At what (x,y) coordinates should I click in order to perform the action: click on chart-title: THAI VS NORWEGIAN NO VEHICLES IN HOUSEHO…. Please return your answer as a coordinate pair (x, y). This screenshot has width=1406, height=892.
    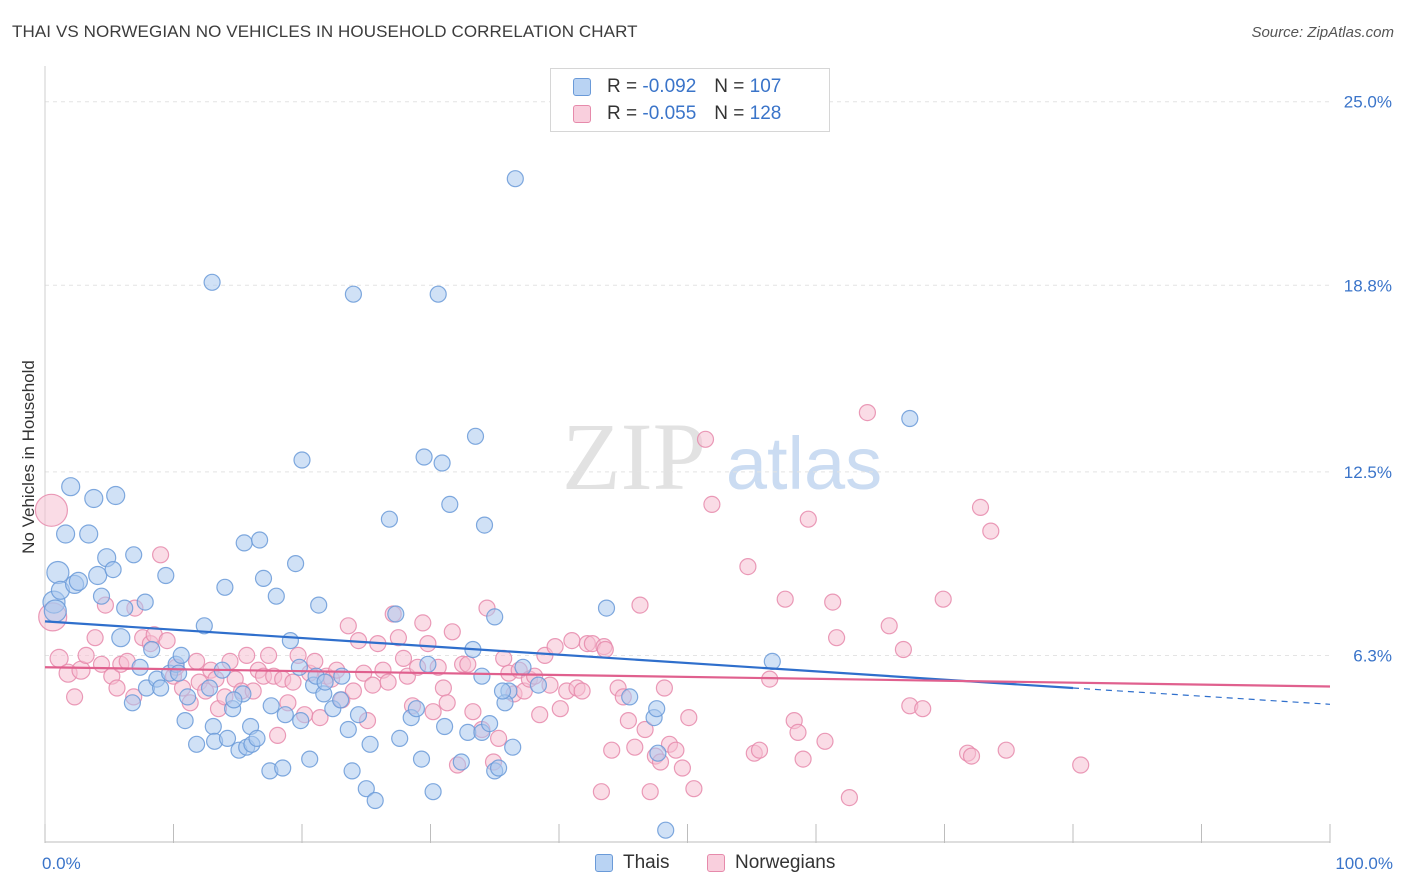
    Looking at the image, I should click on (325, 31).